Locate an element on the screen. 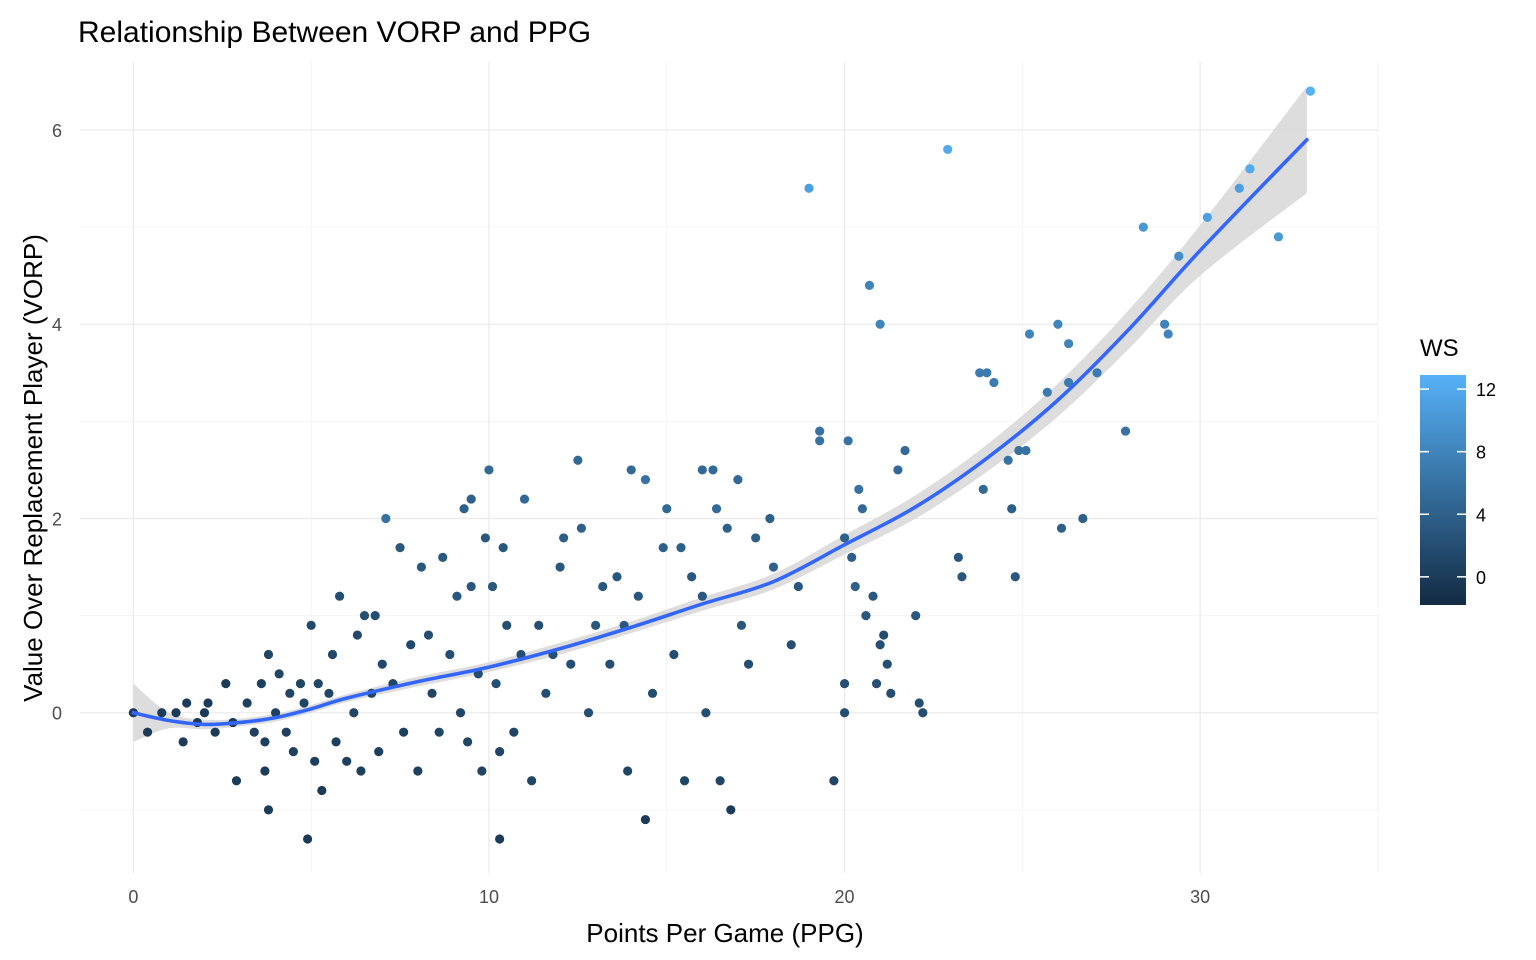 The height and width of the screenshot is (960, 1536). legend-tick-label: 12 is located at coordinates (1486, 390).